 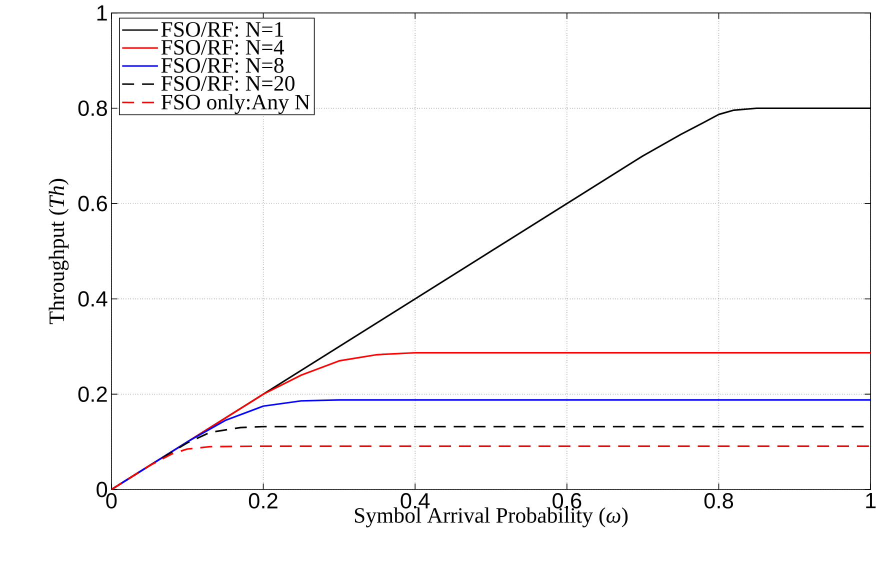 I want to click on y-tick-label: 0, so click(x=102, y=490).